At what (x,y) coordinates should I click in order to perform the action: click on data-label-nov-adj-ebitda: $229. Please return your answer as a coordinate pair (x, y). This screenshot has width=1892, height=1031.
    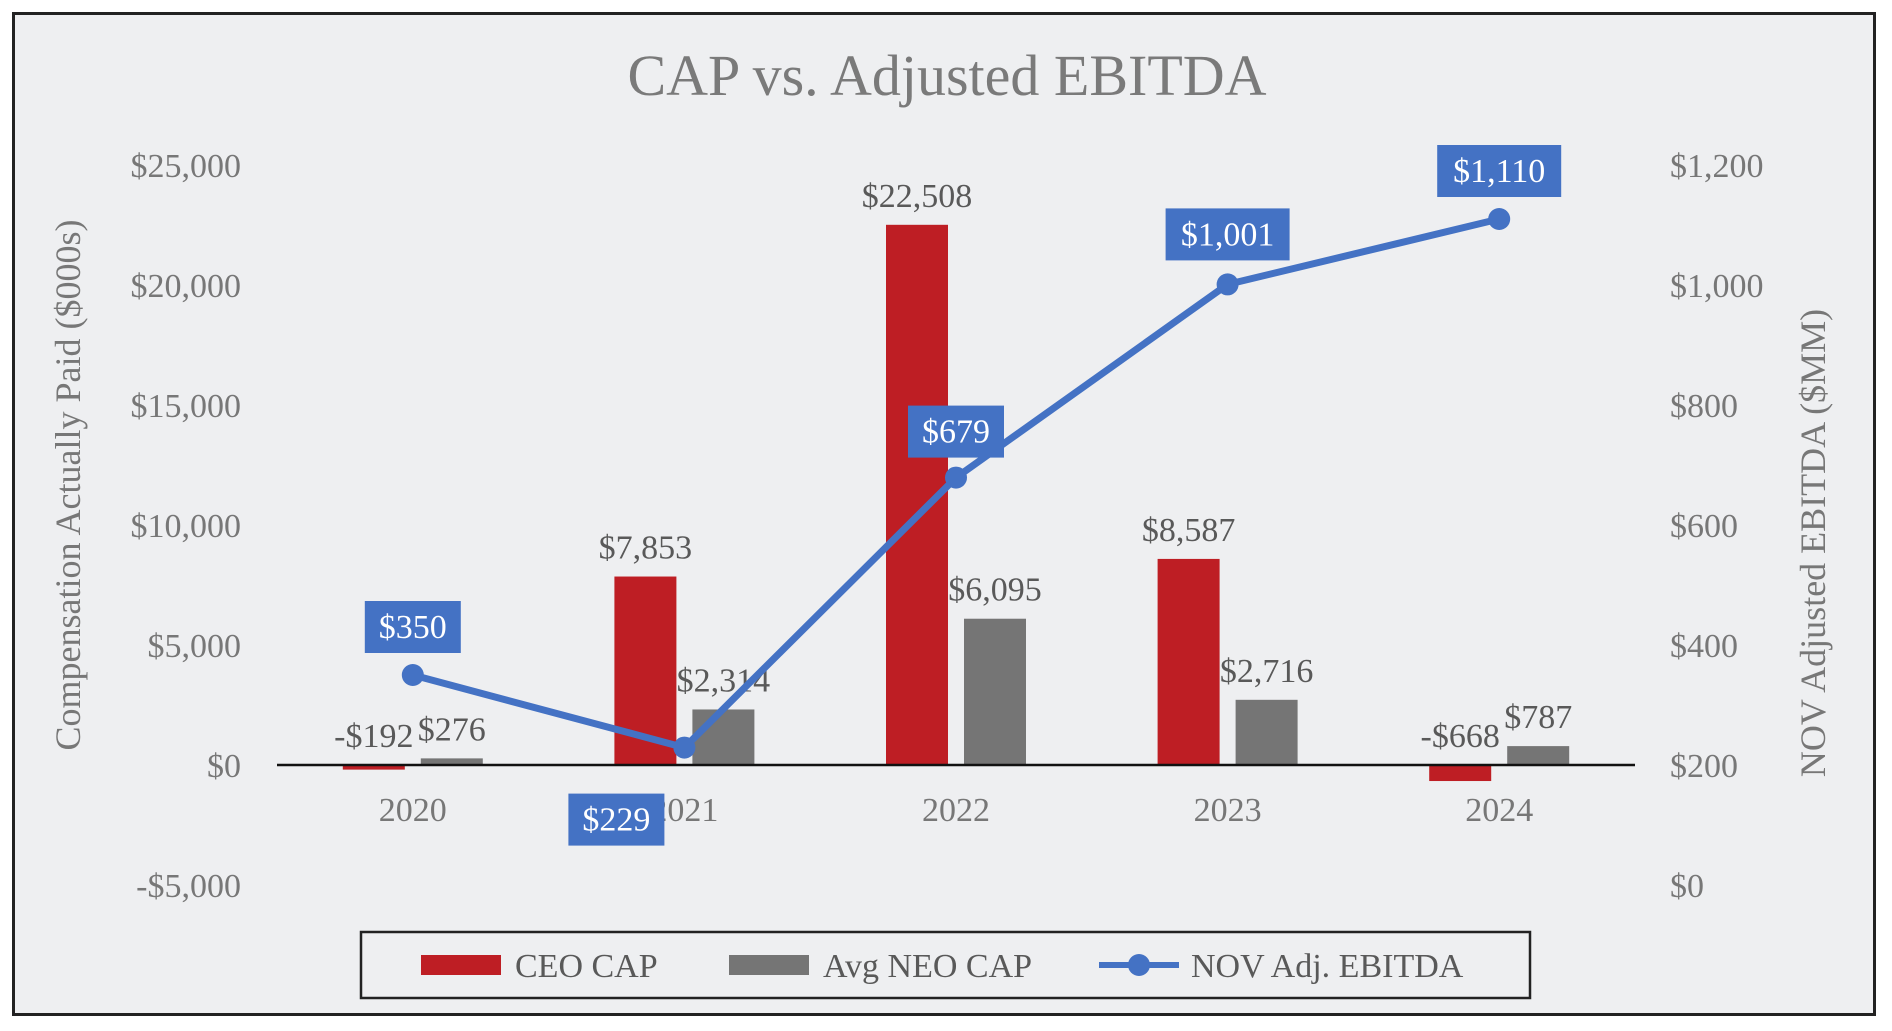
    Looking at the image, I should click on (616, 820).